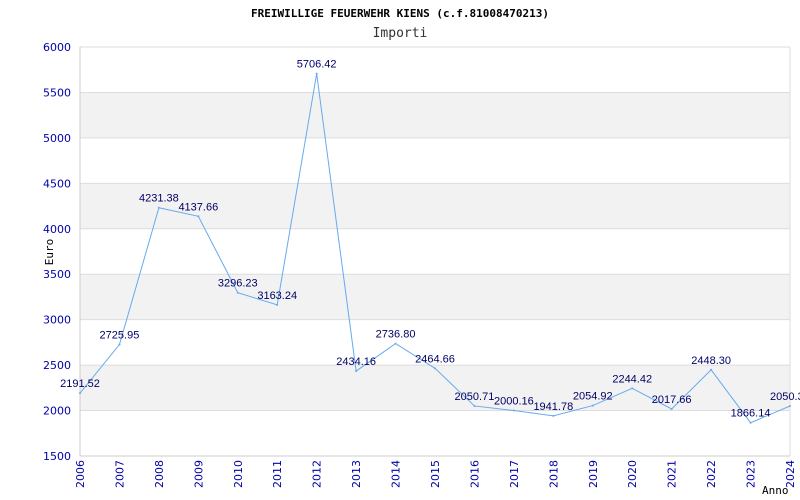 The image size is (800, 500). I want to click on data-label: 2448.30, so click(711, 361).